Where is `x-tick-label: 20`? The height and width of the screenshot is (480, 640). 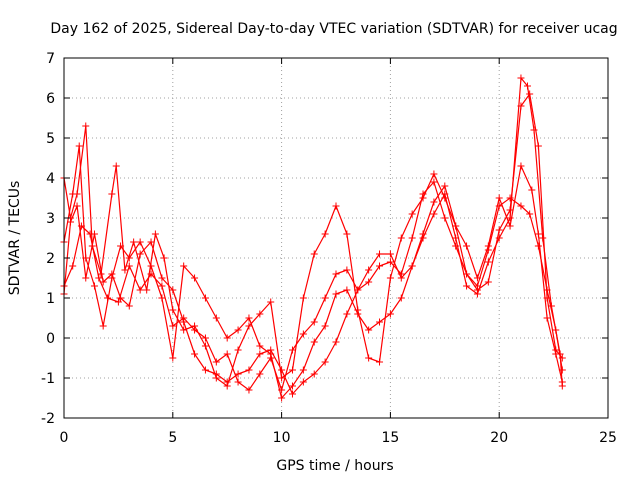
x-tick-label: 20 is located at coordinates (499, 438).